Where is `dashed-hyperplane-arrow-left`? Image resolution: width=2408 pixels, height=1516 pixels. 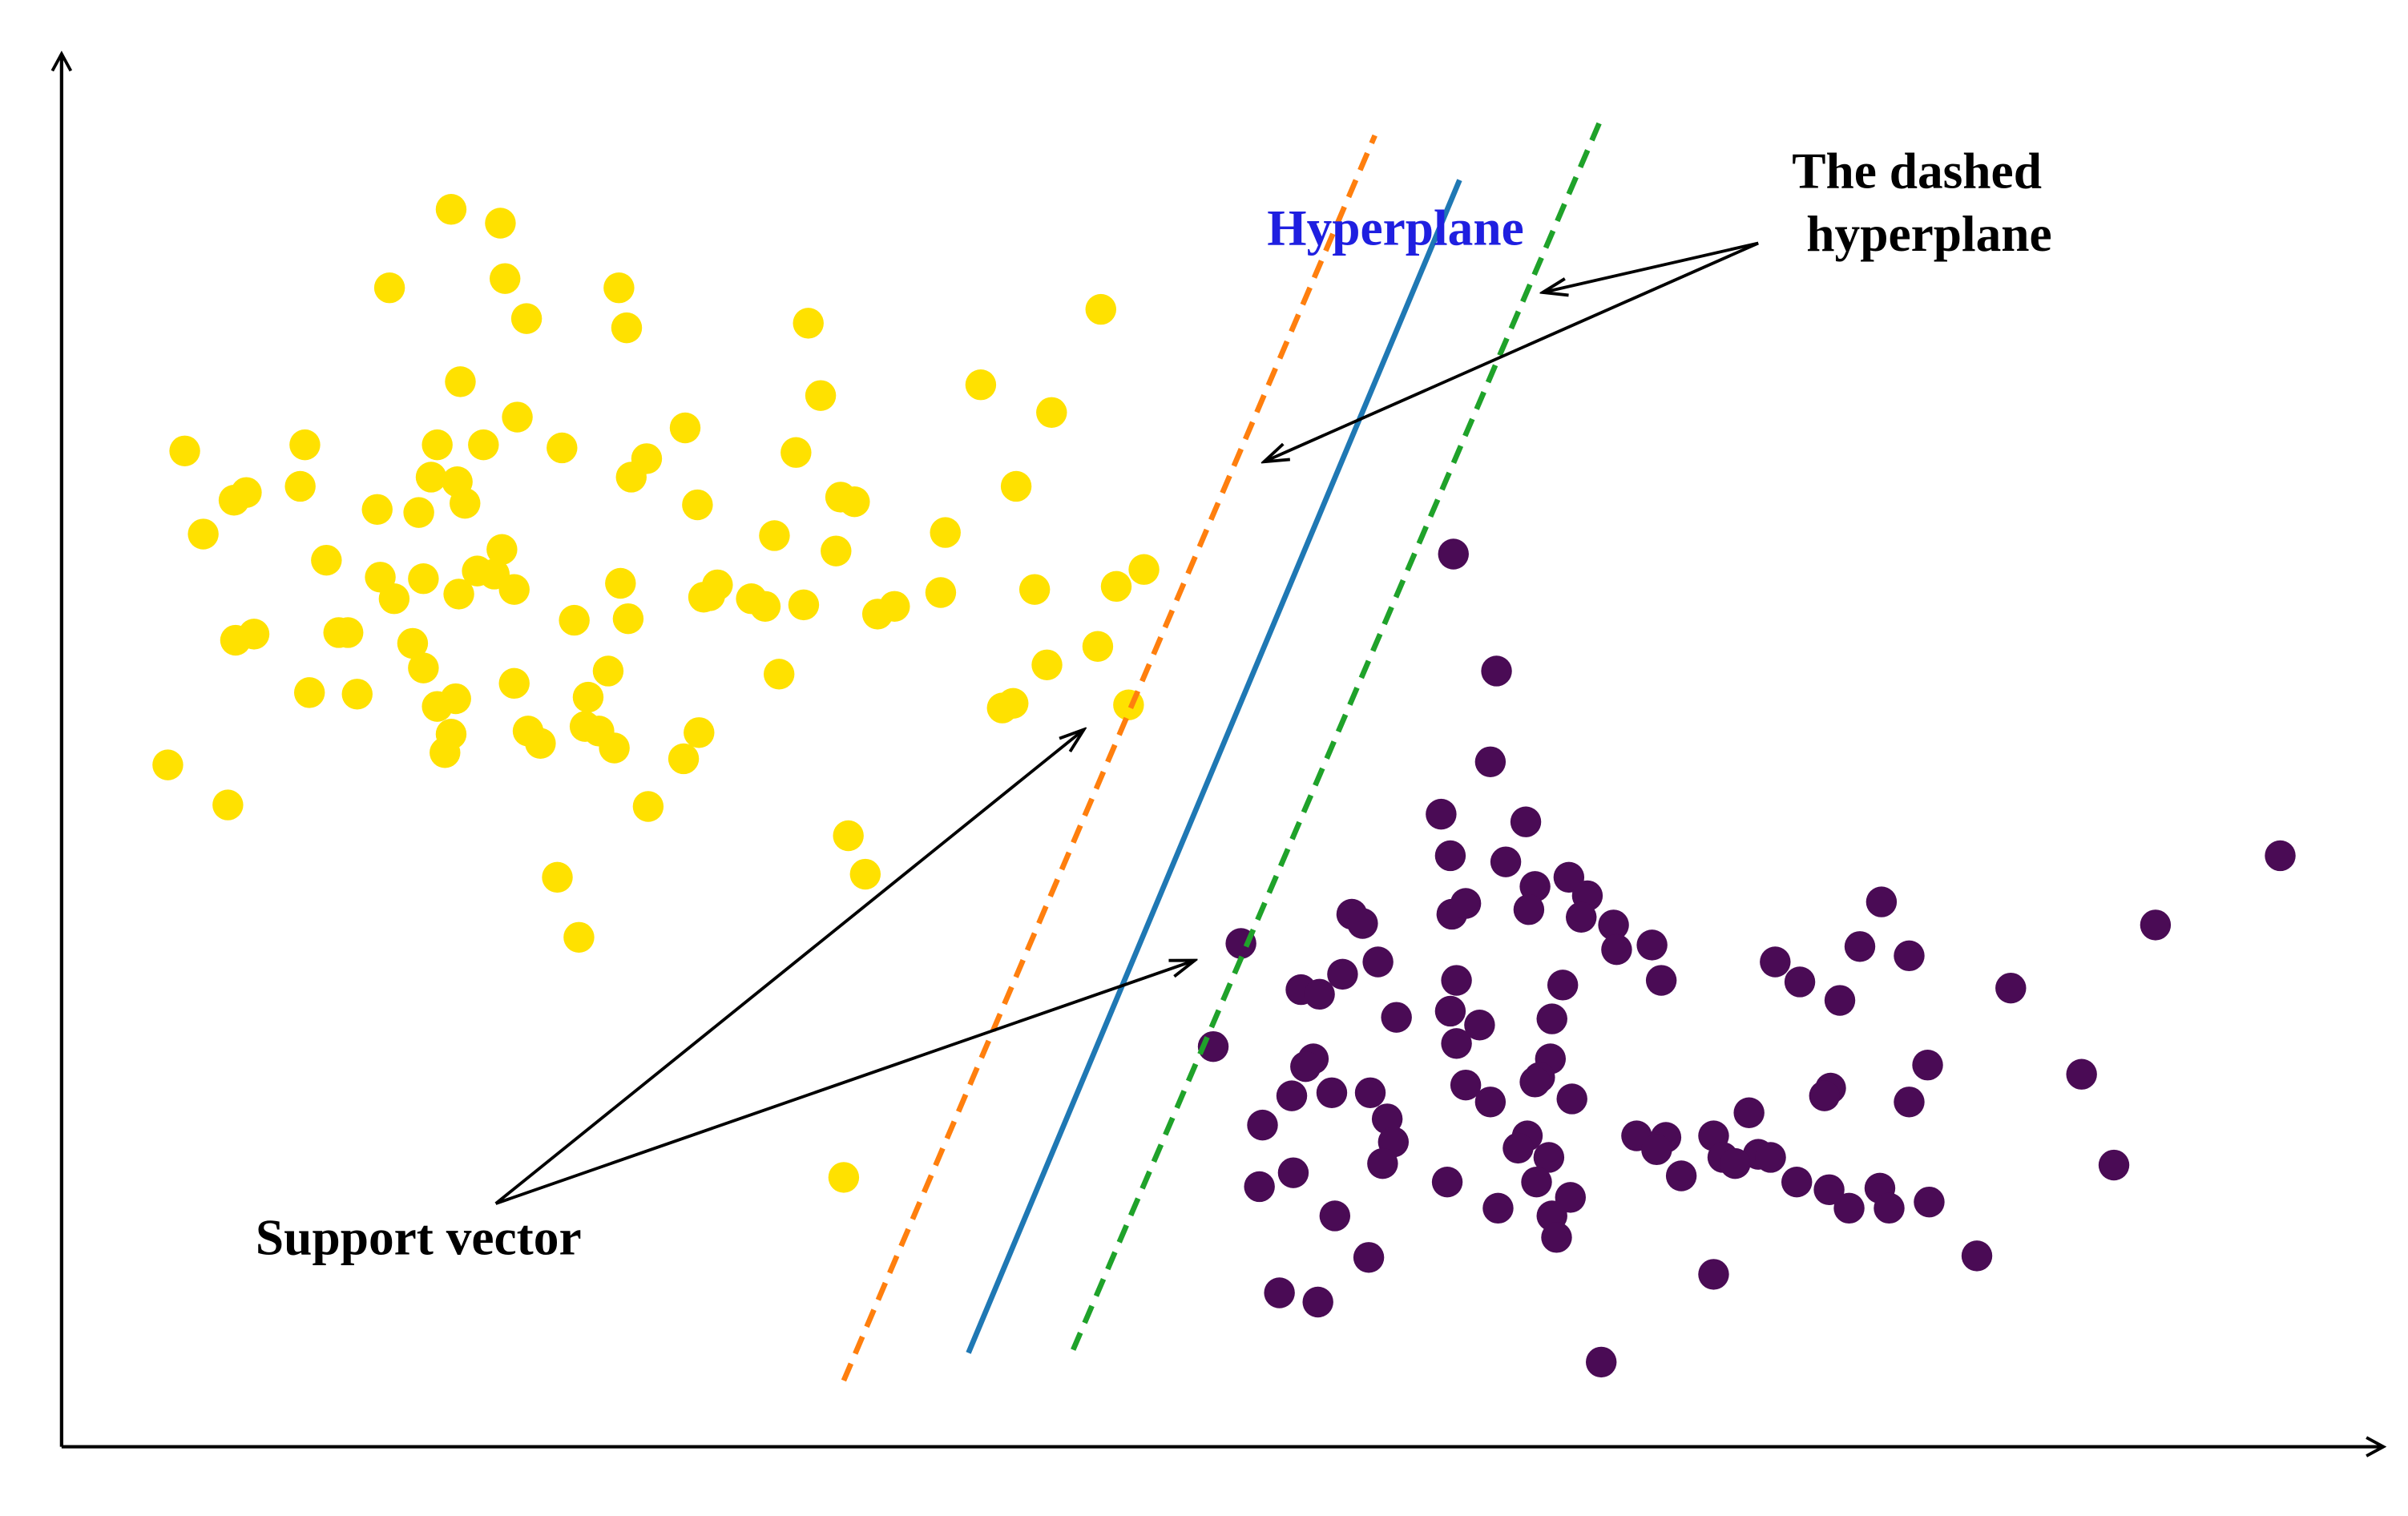 dashed-hyperplane-arrow-left is located at coordinates (1511, 351).